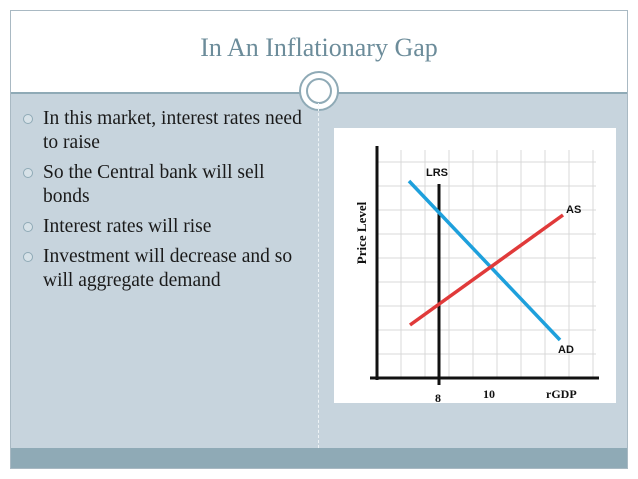  Describe the element at coordinates (566, 350) in the screenshot. I see `ad-label: AD` at that location.